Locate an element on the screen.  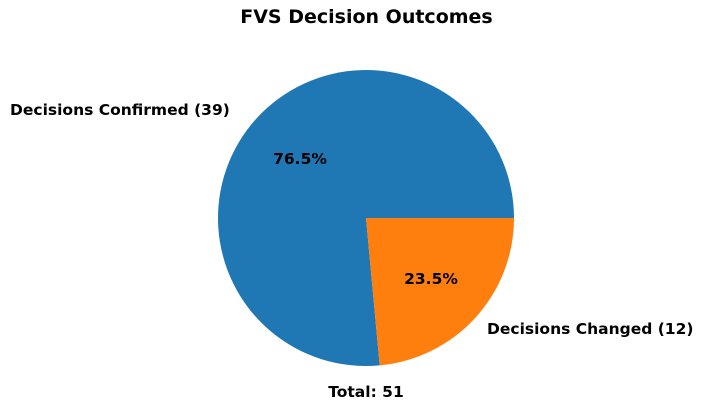
slice-label-decisions-confirmed: Decisions Confirmed (39) is located at coordinates (120, 110).